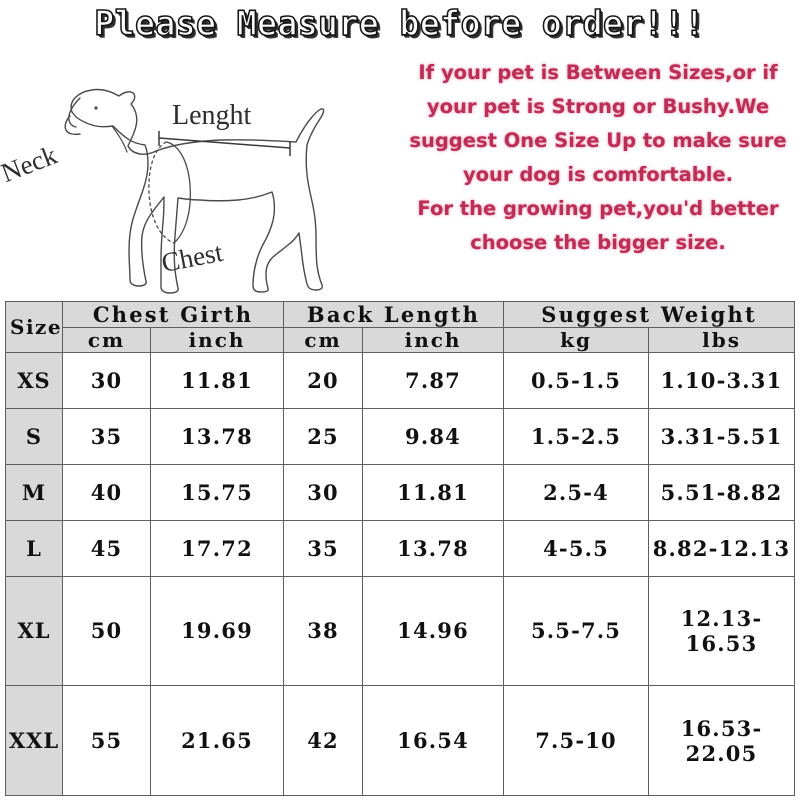 The width and height of the screenshot is (800, 800). I want to click on table-row: XXL 55 21.65 42 16.54 7.5-10 16.53-22.05, so click(400, 740).